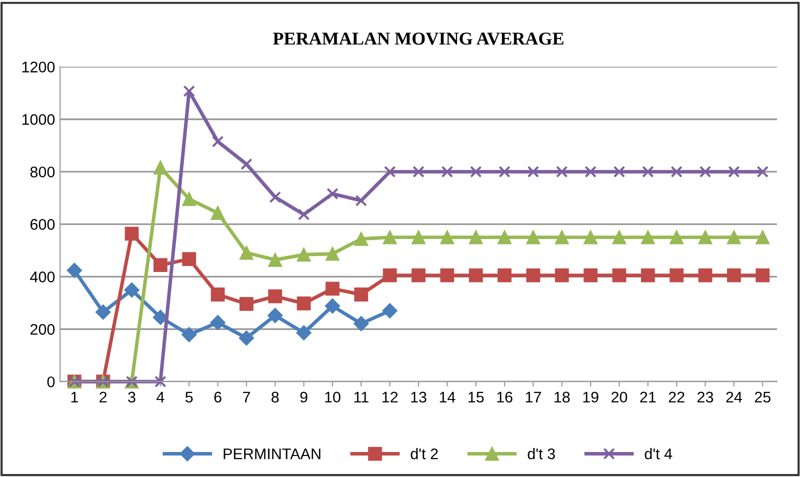  I want to click on legend-label: d't 4, so click(658, 454).